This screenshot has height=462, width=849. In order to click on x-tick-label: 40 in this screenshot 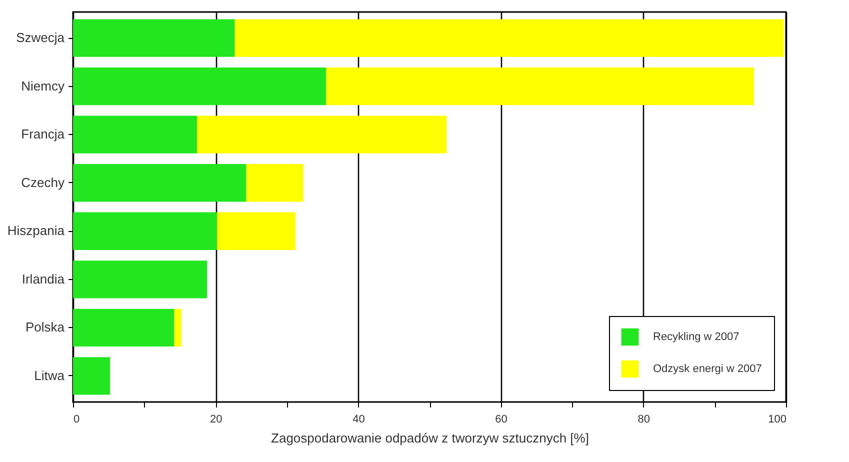, I will do `click(358, 420)`.